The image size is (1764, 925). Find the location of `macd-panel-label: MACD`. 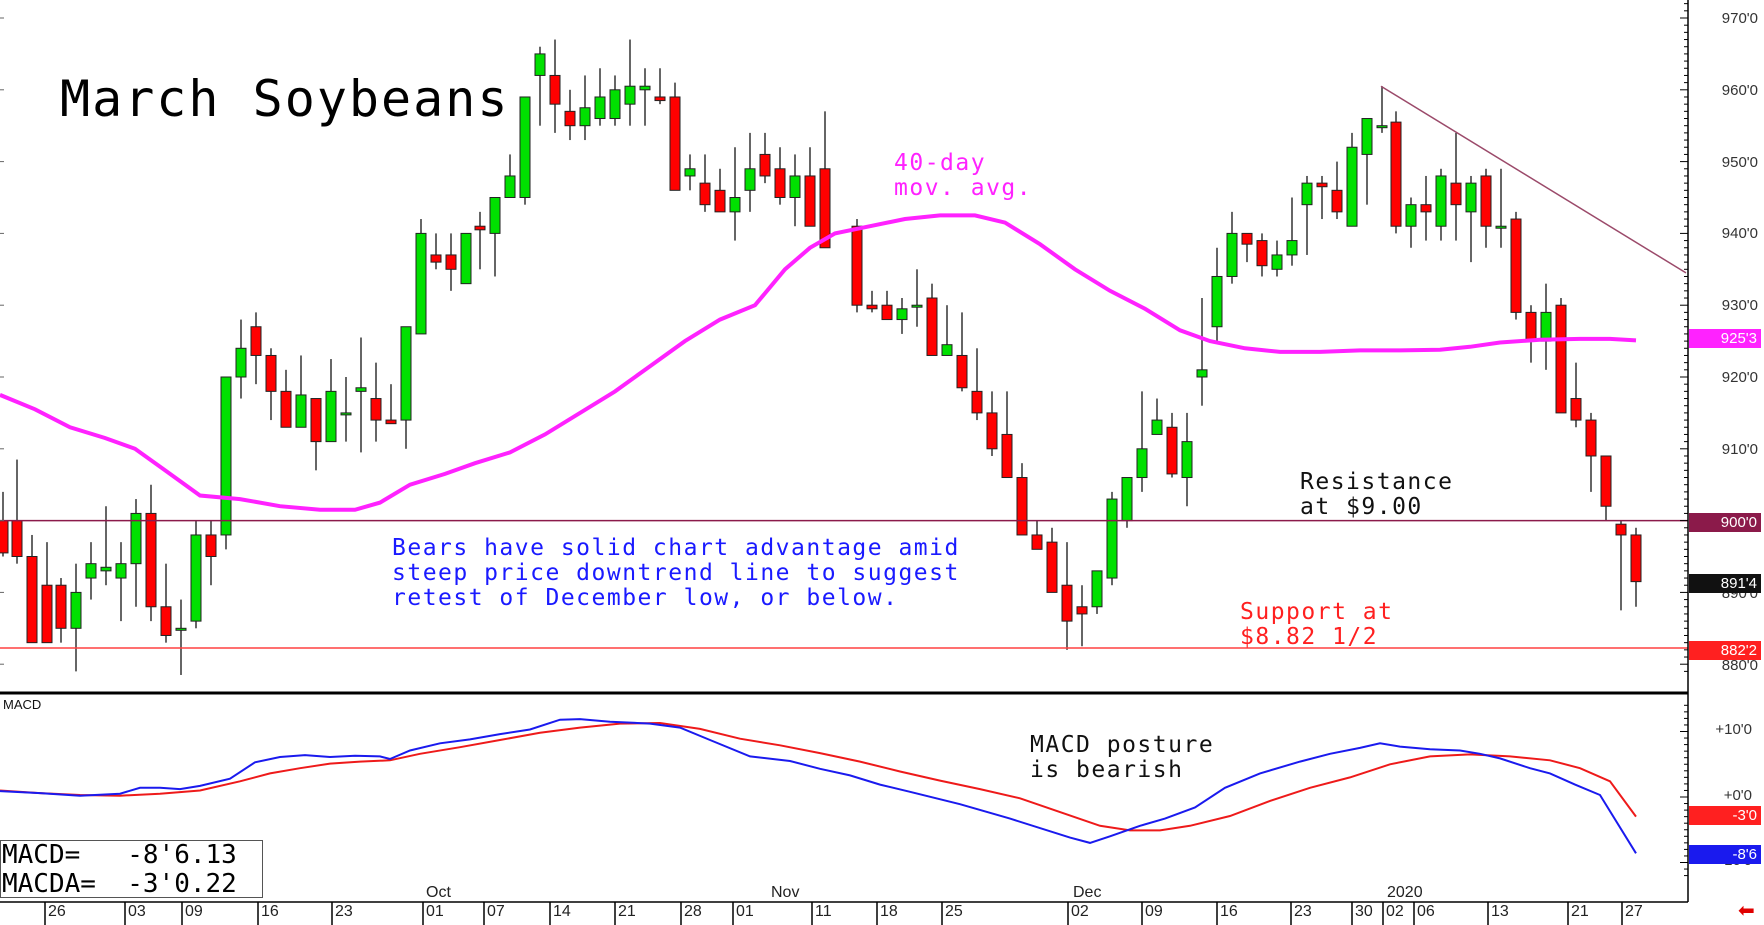

macd-panel-label: MACD is located at coordinates (22, 704).